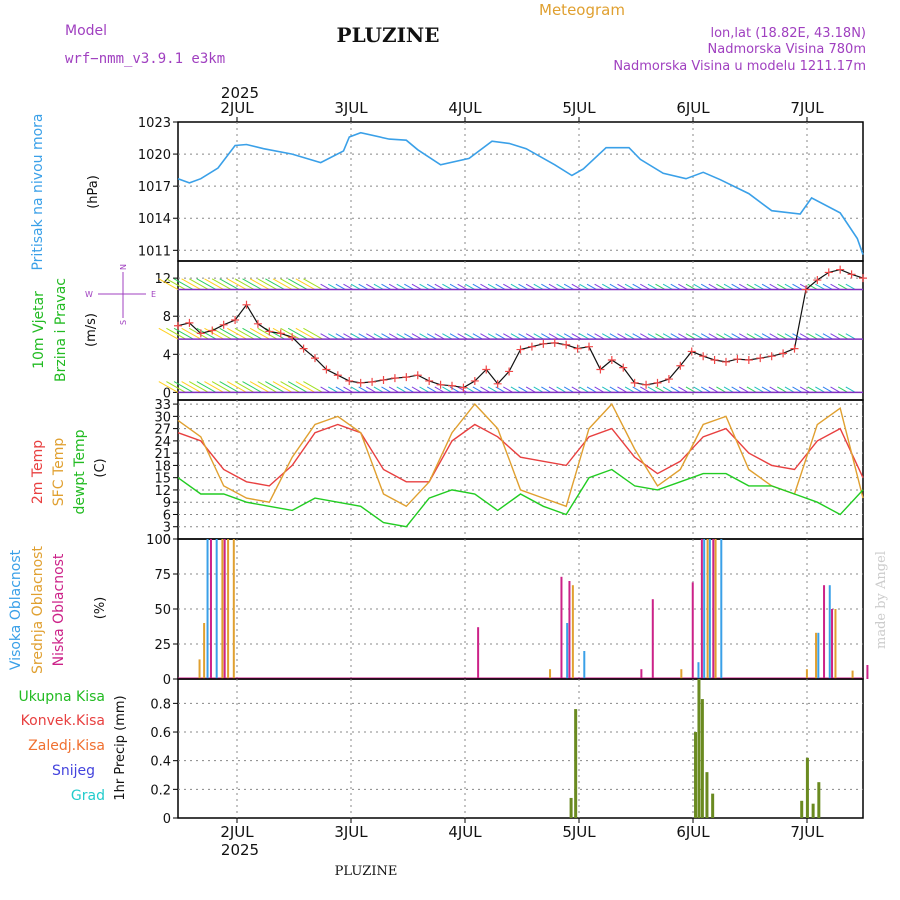  Describe the element at coordinates (715, 609) in the screenshot. I see `mid-cloud-bar` at that location.